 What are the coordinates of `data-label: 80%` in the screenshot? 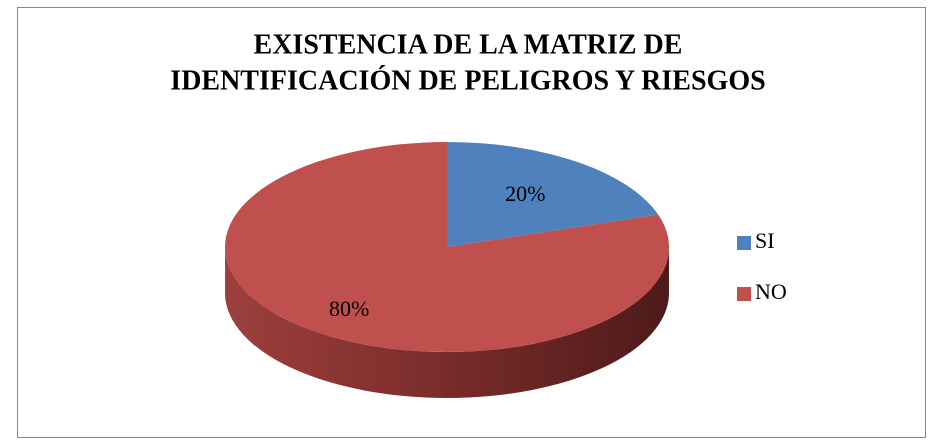 It's located at (349, 308).